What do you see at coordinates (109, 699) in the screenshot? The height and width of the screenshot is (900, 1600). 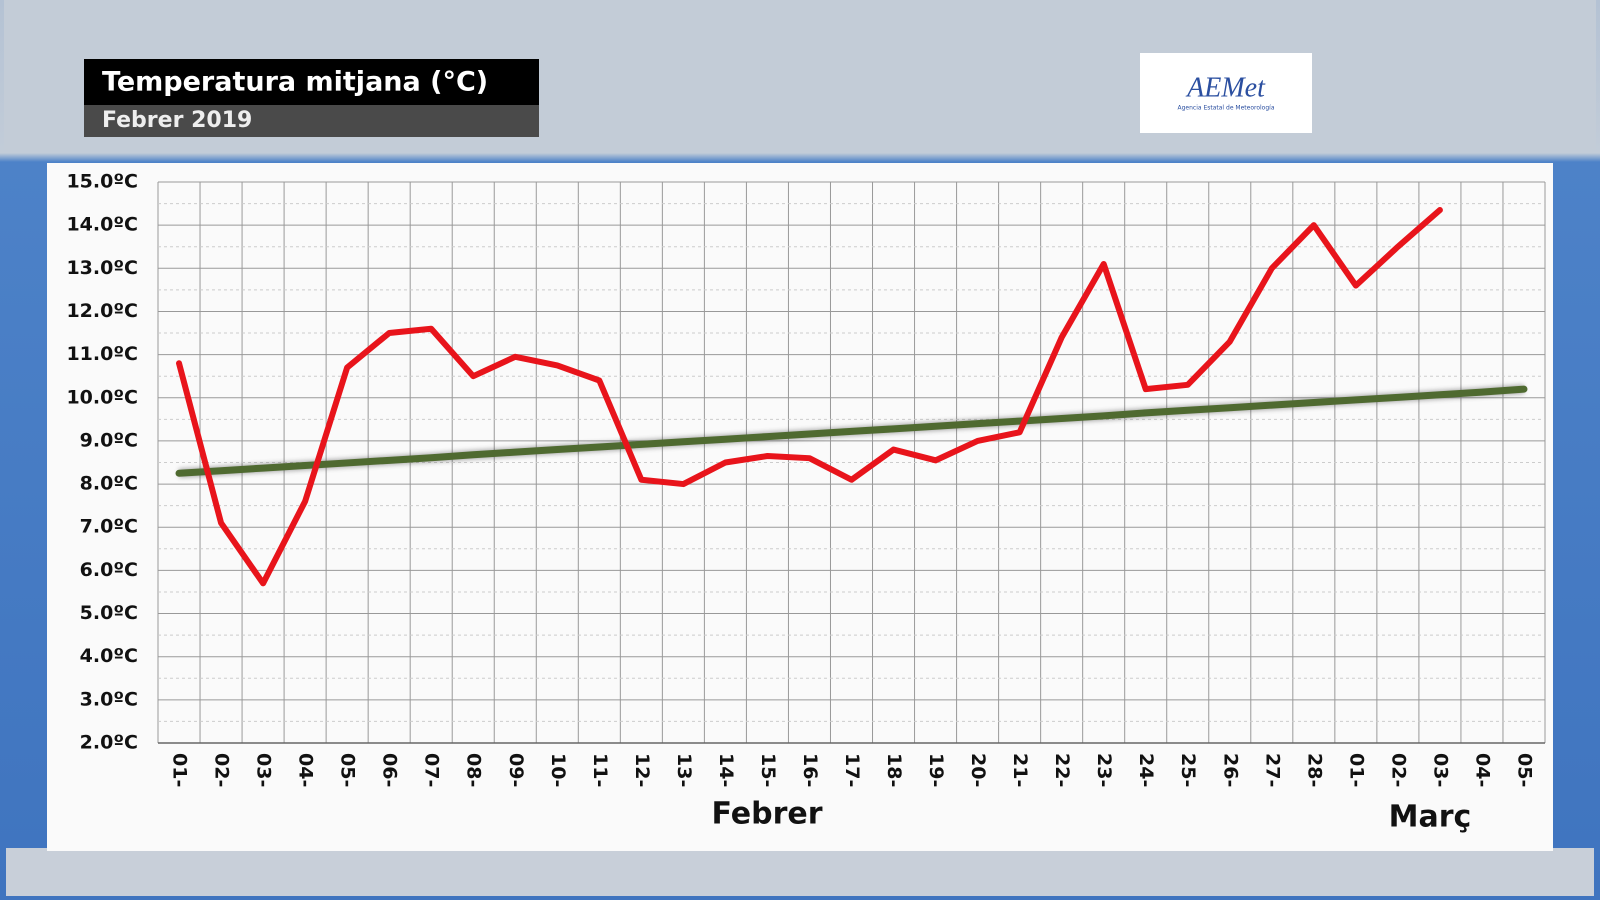 I see `y-tick-label: 3.0ºC` at bounding box center [109, 699].